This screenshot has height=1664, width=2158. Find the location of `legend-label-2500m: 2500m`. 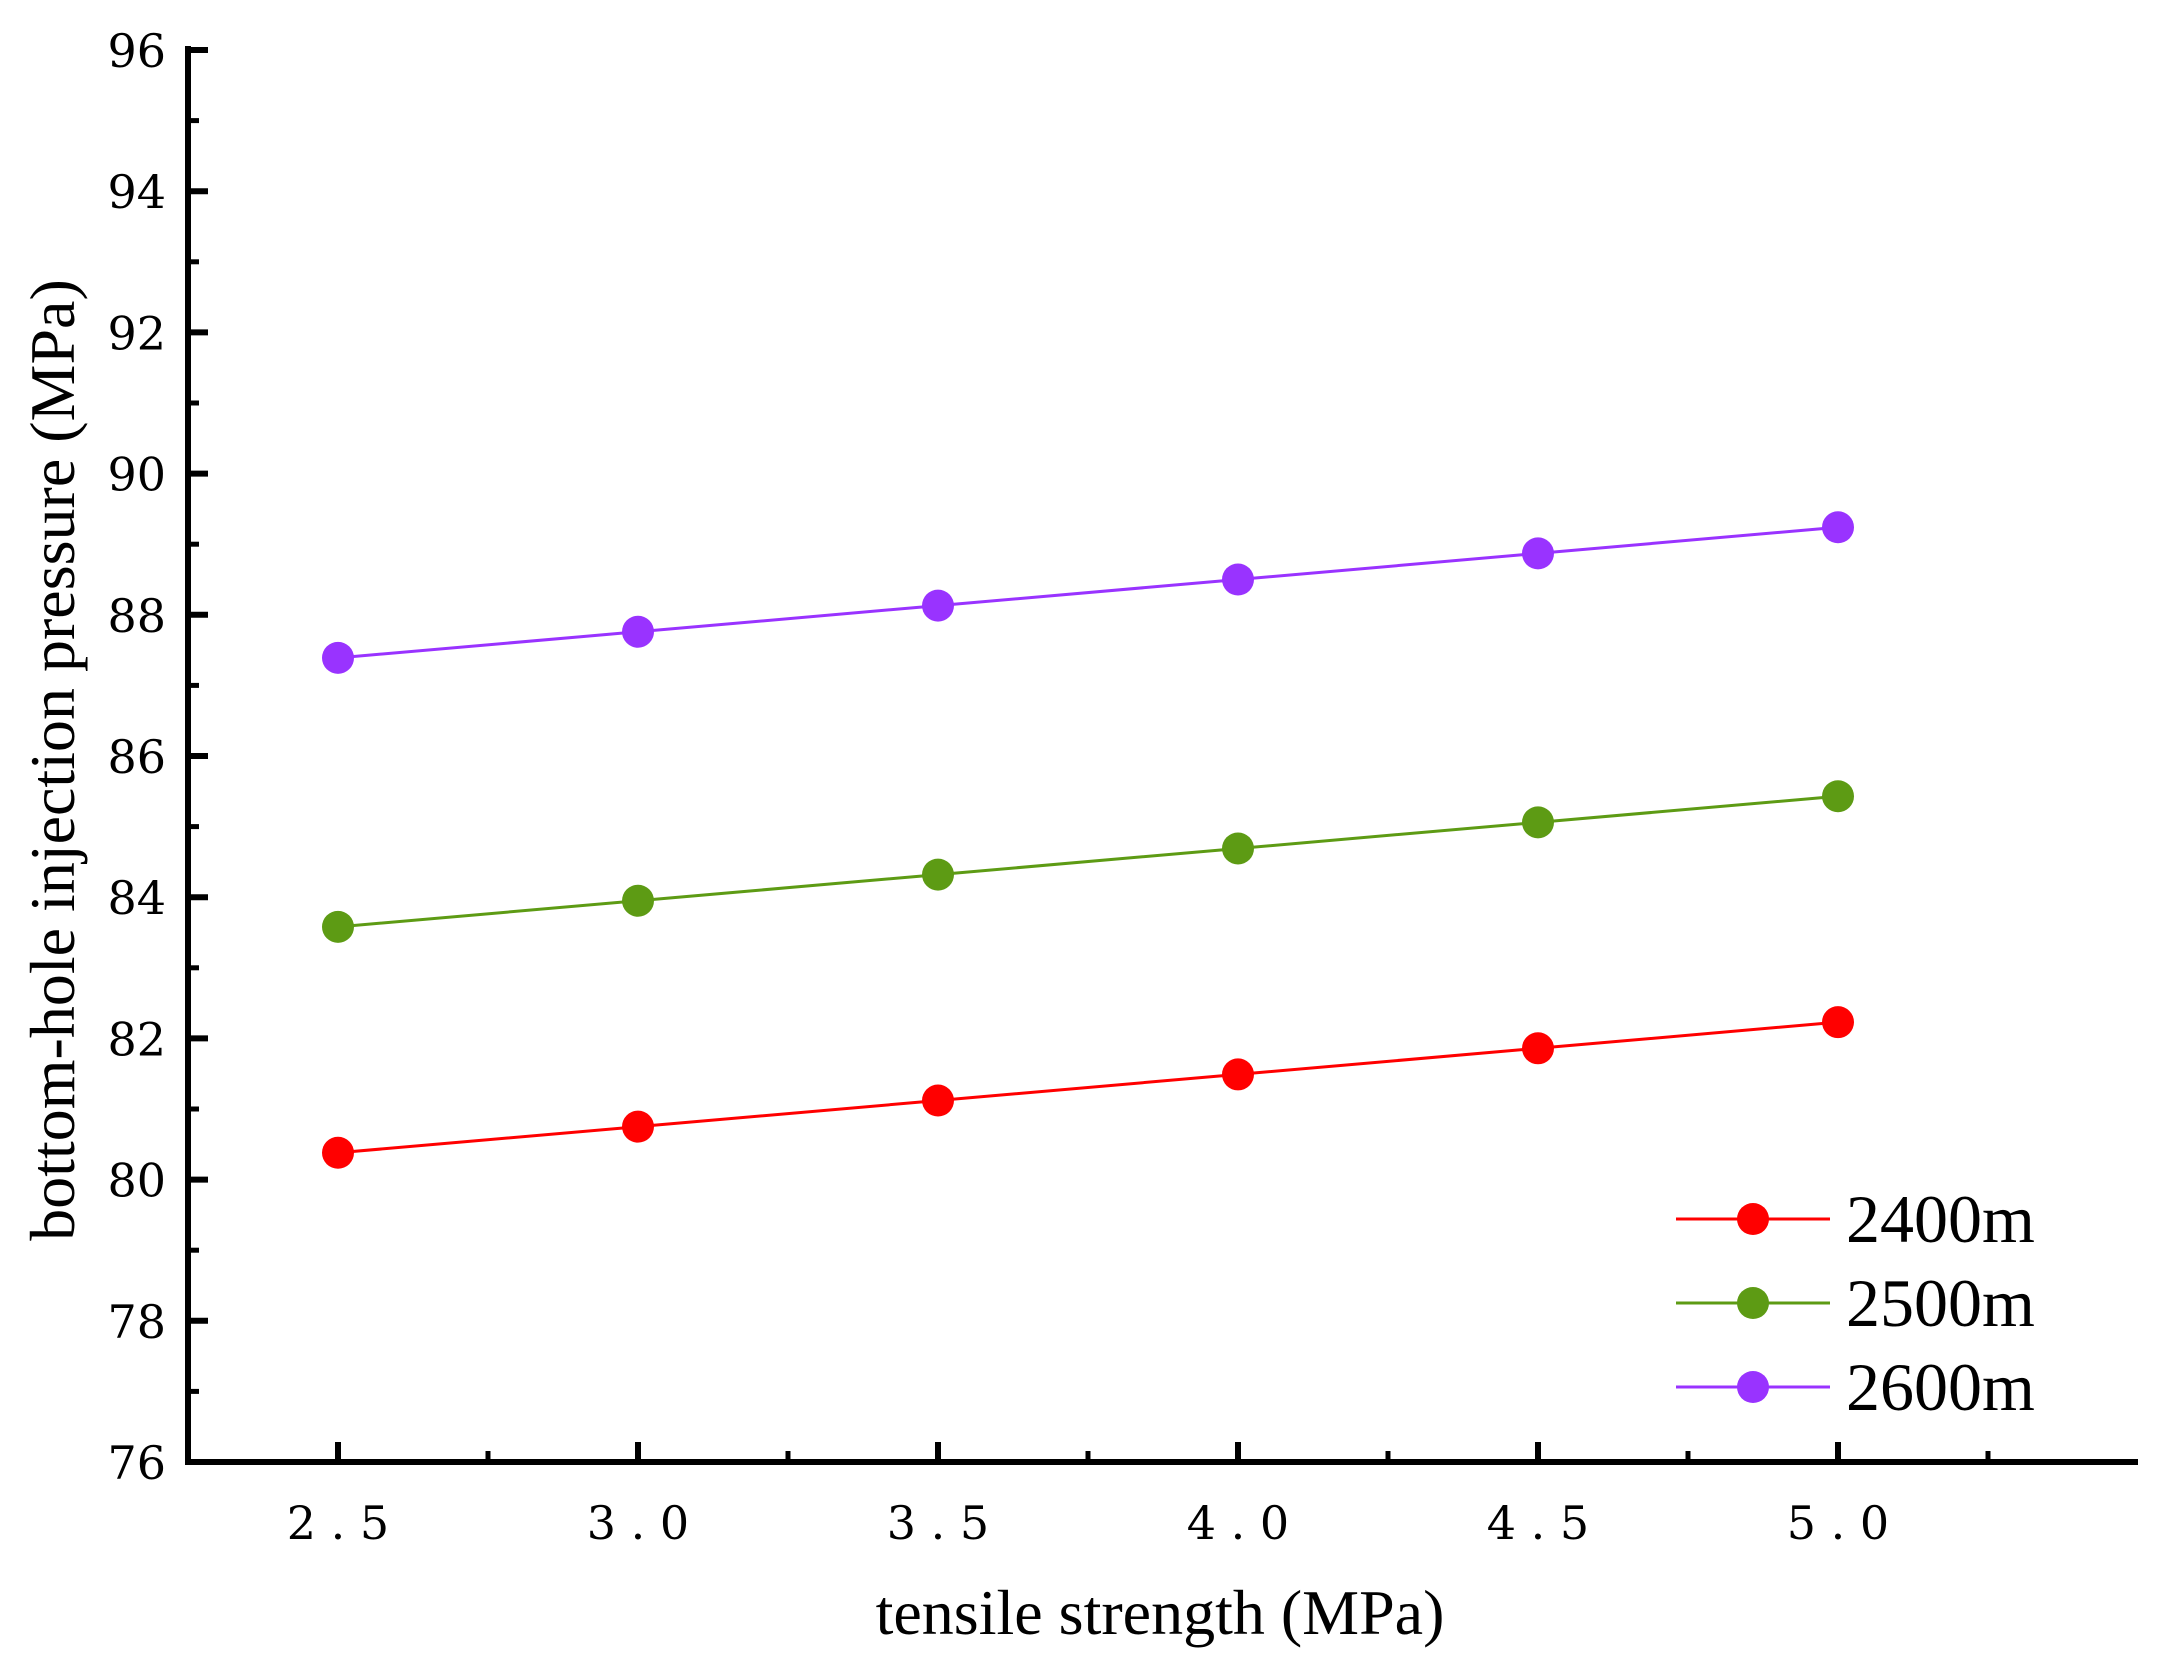

legend-label-2500m: 2500m is located at coordinates (1940, 1303).